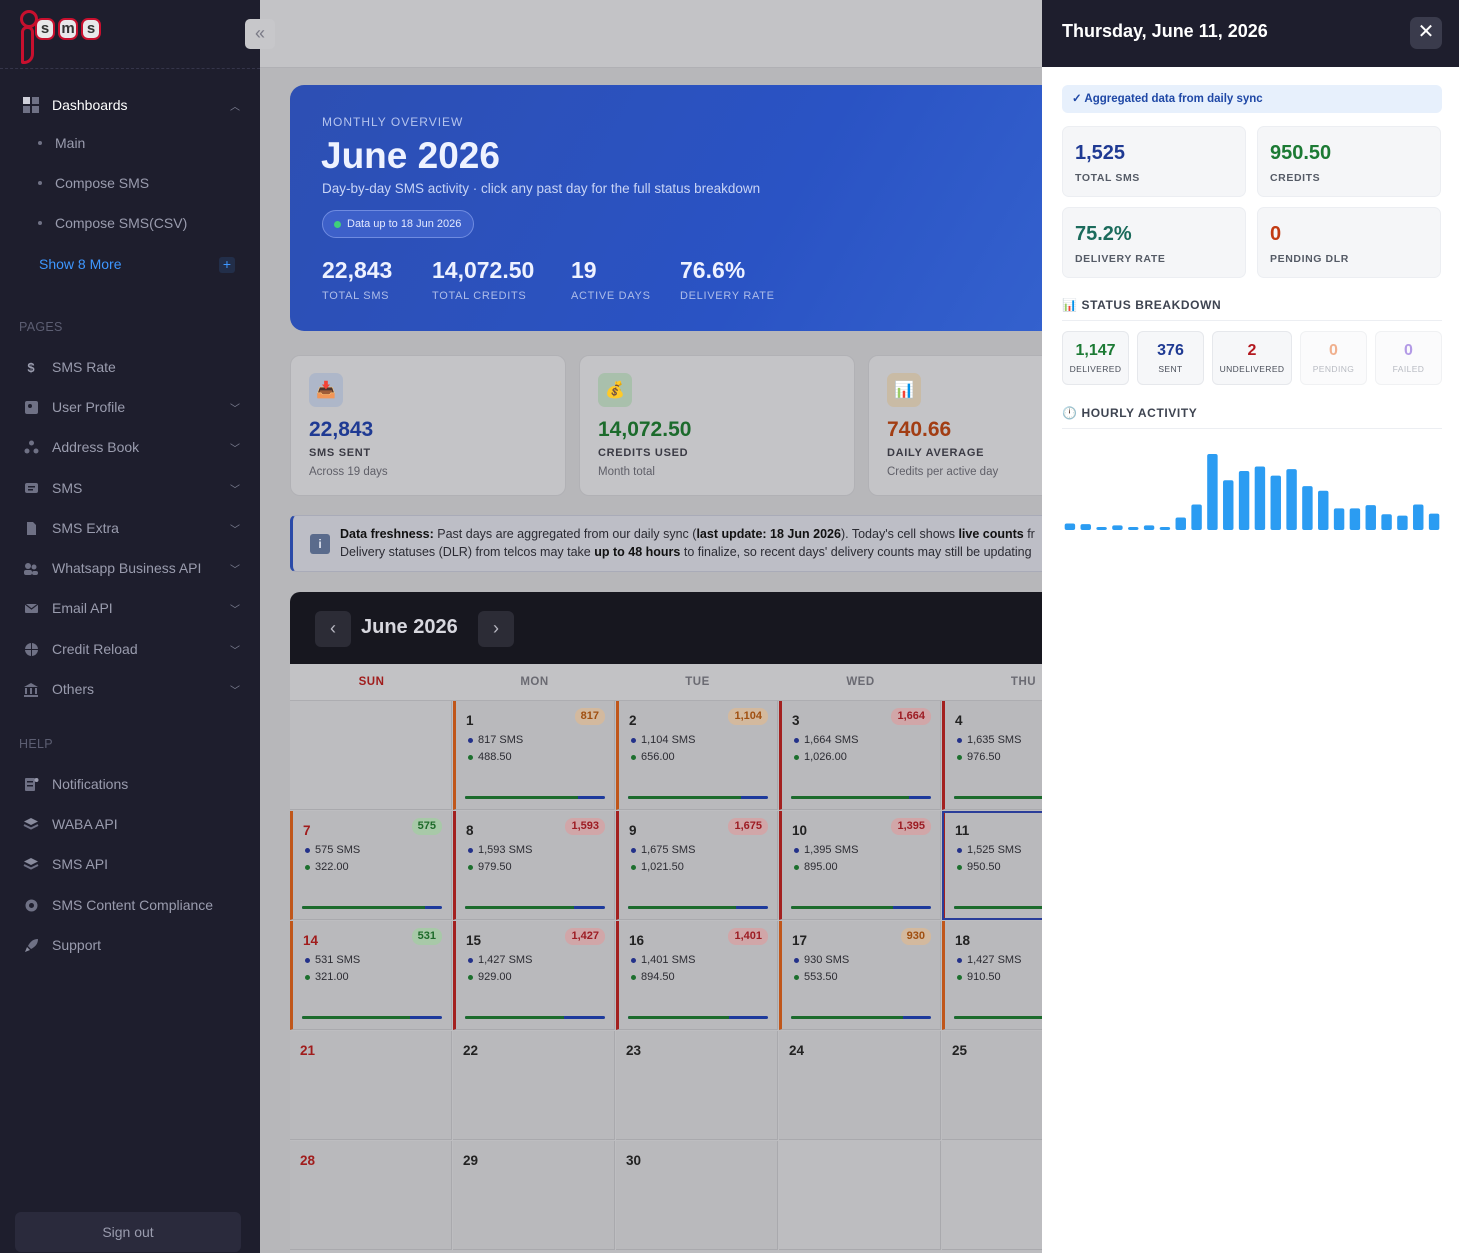 The width and height of the screenshot is (1459, 1253). What do you see at coordinates (131, 568) in the screenshot?
I see `sidebar-item-whatsapp-business-api: Whatsapp Business API ﹀` at bounding box center [131, 568].